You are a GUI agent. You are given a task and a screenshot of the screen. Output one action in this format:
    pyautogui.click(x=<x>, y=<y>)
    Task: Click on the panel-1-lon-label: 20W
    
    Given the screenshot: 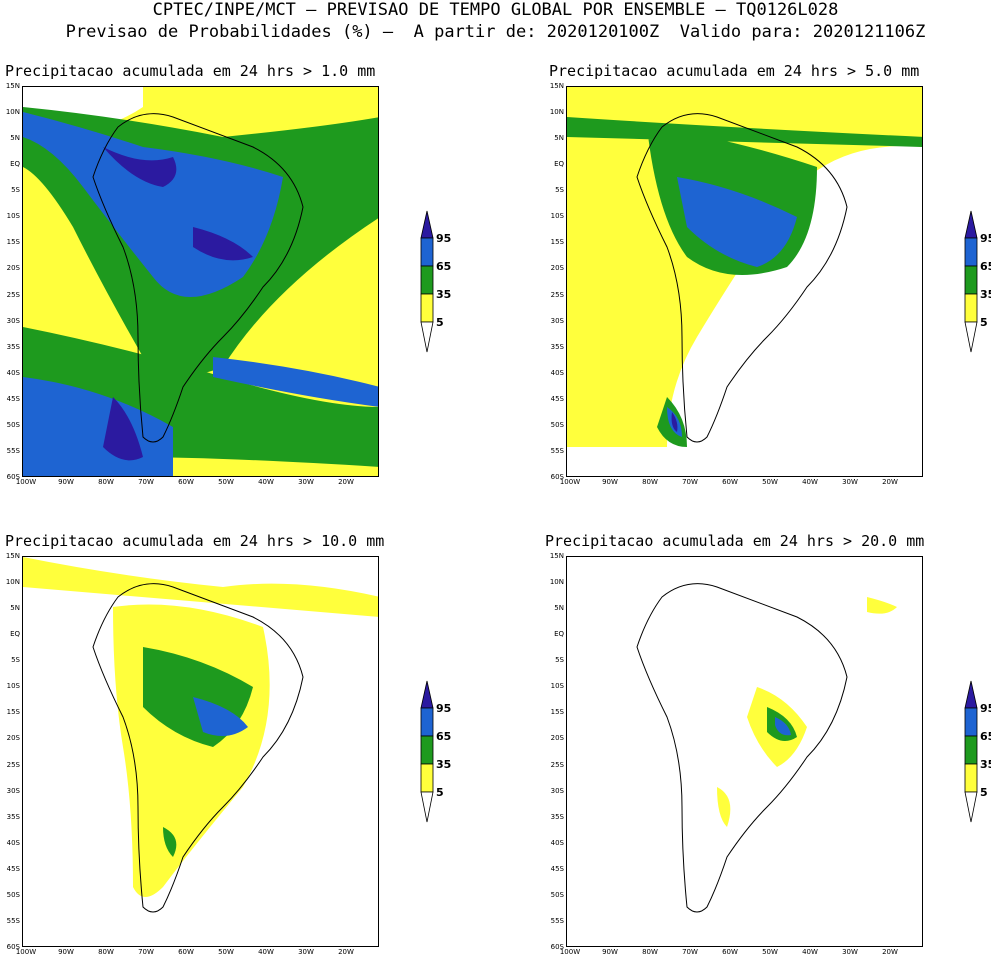 What is the action you would take?
    pyautogui.click(x=346, y=482)
    